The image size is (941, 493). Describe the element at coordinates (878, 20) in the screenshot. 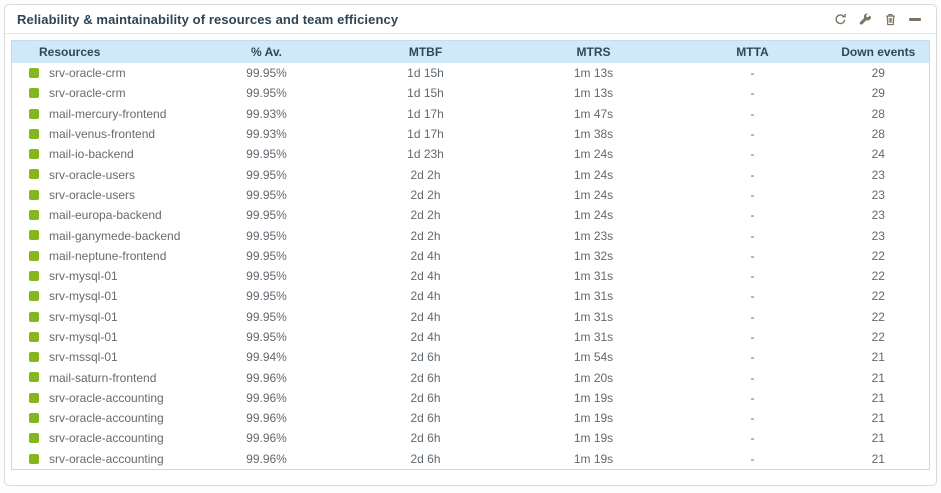

I see `panel-toolbar` at that location.